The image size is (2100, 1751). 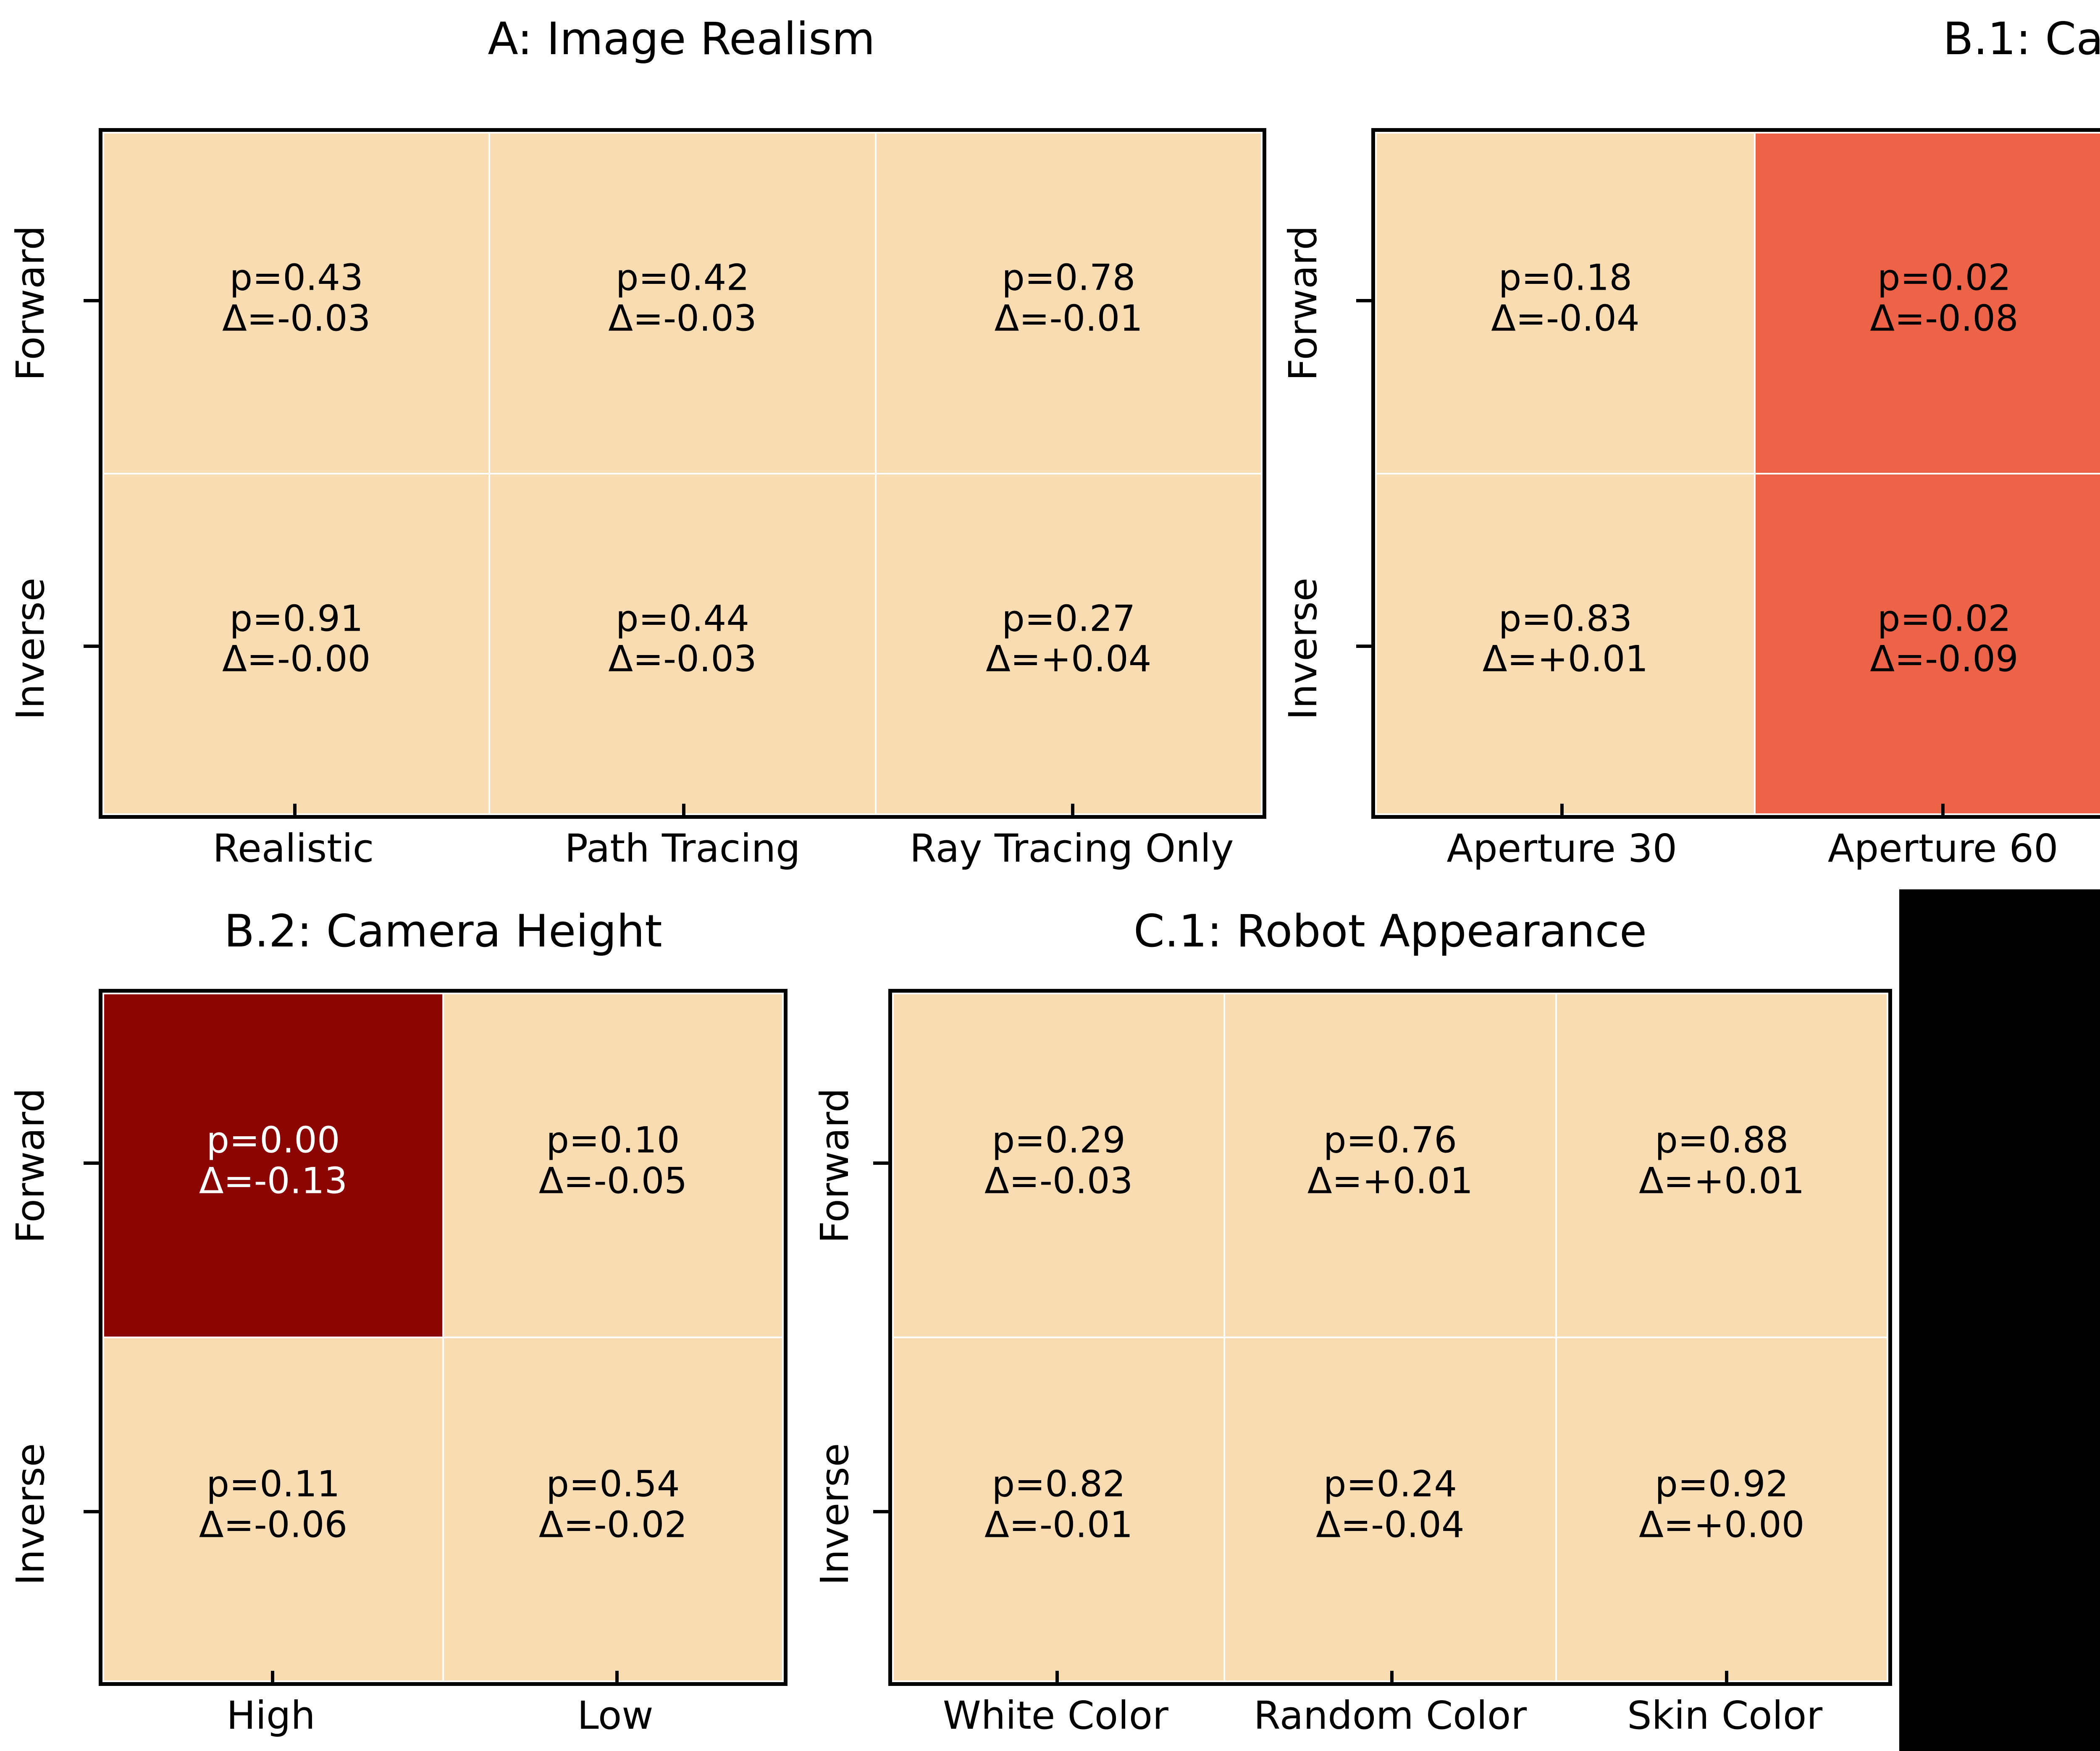 What do you see at coordinates (1722, 1524) in the screenshot?
I see `cell-delta: Δ=+0.00` at bounding box center [1722, 1524].